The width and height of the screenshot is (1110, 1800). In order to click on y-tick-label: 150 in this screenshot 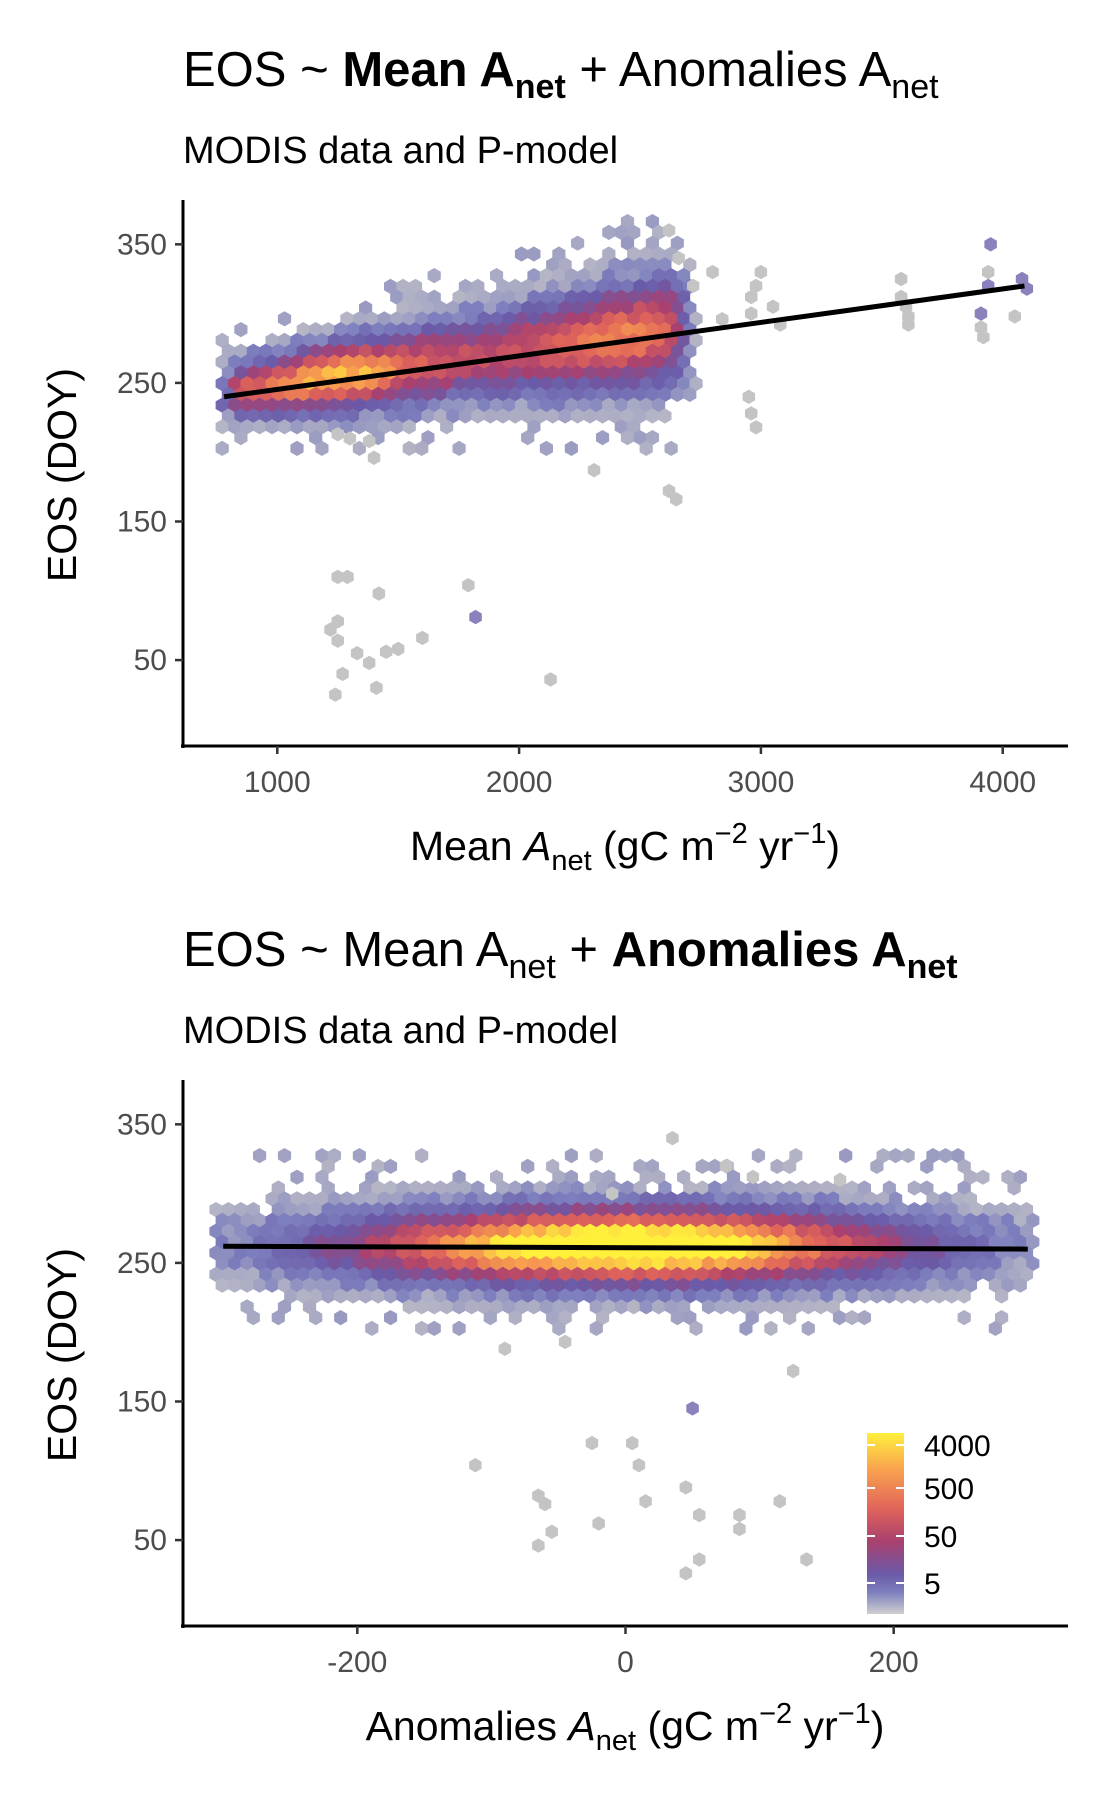, I will do `click(142, 522)`.